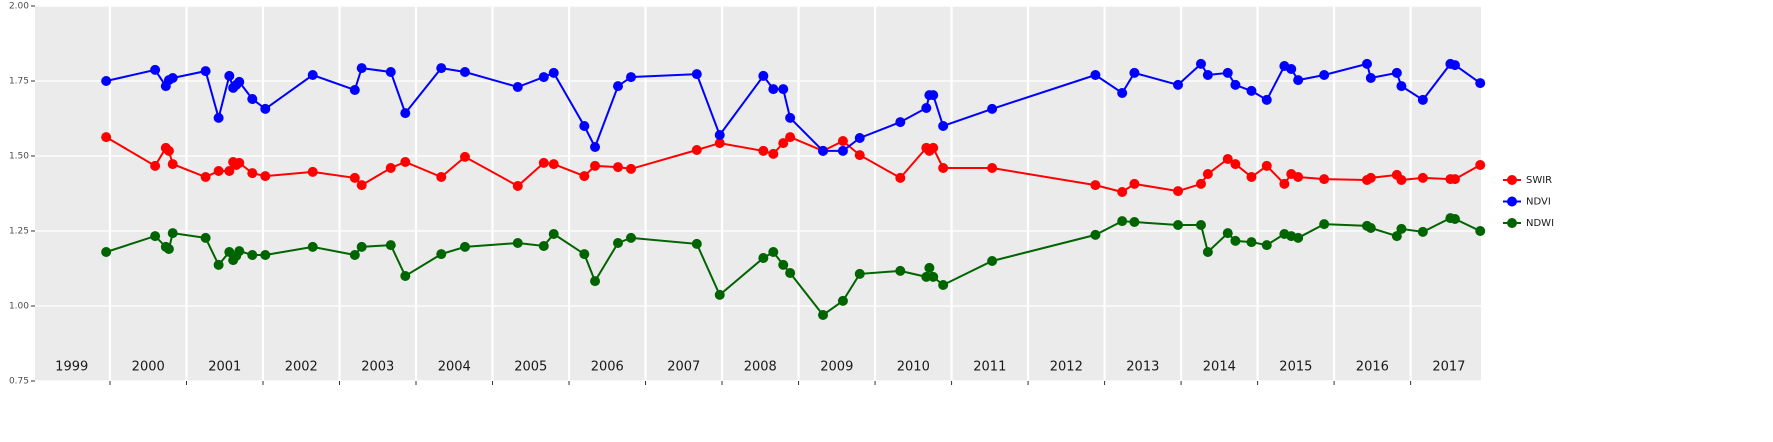  I want to click on year-label: 2010, so click(913, 367).